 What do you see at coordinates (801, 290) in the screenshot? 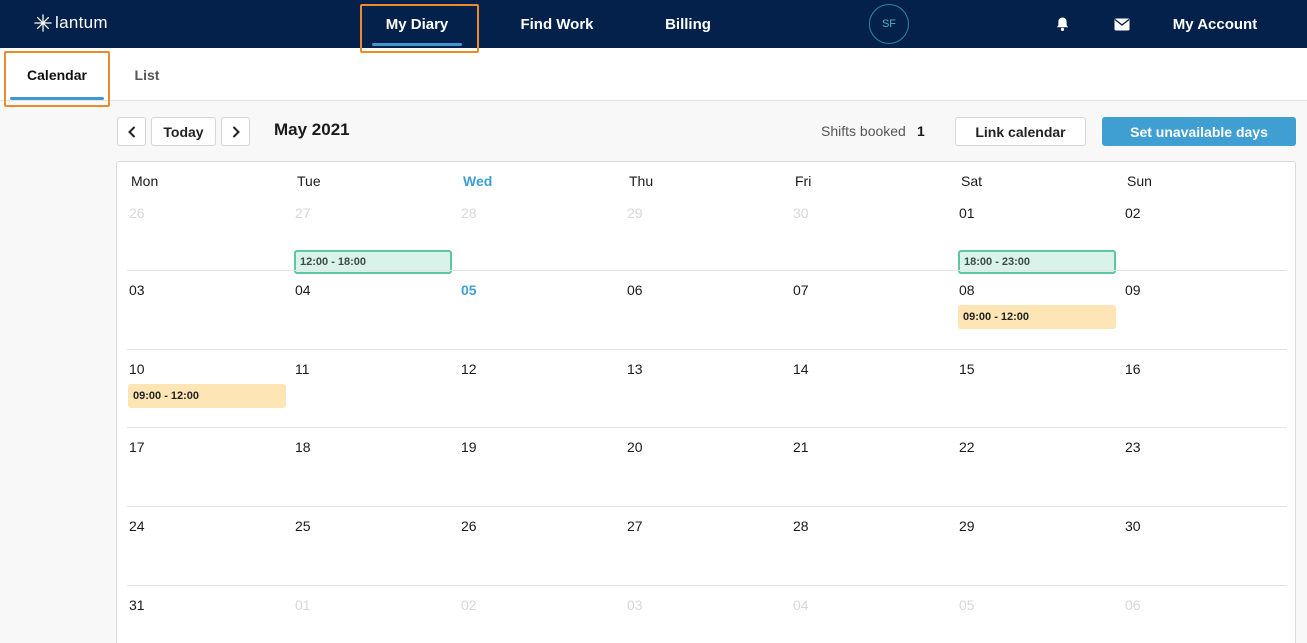
I see `day-number: 07` at bounding box center [801, 290].